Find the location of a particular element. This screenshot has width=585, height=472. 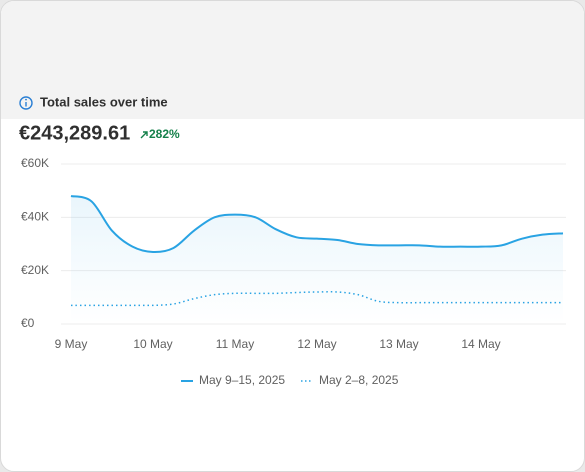

trend-arrow is located at coordinates (144, 135).